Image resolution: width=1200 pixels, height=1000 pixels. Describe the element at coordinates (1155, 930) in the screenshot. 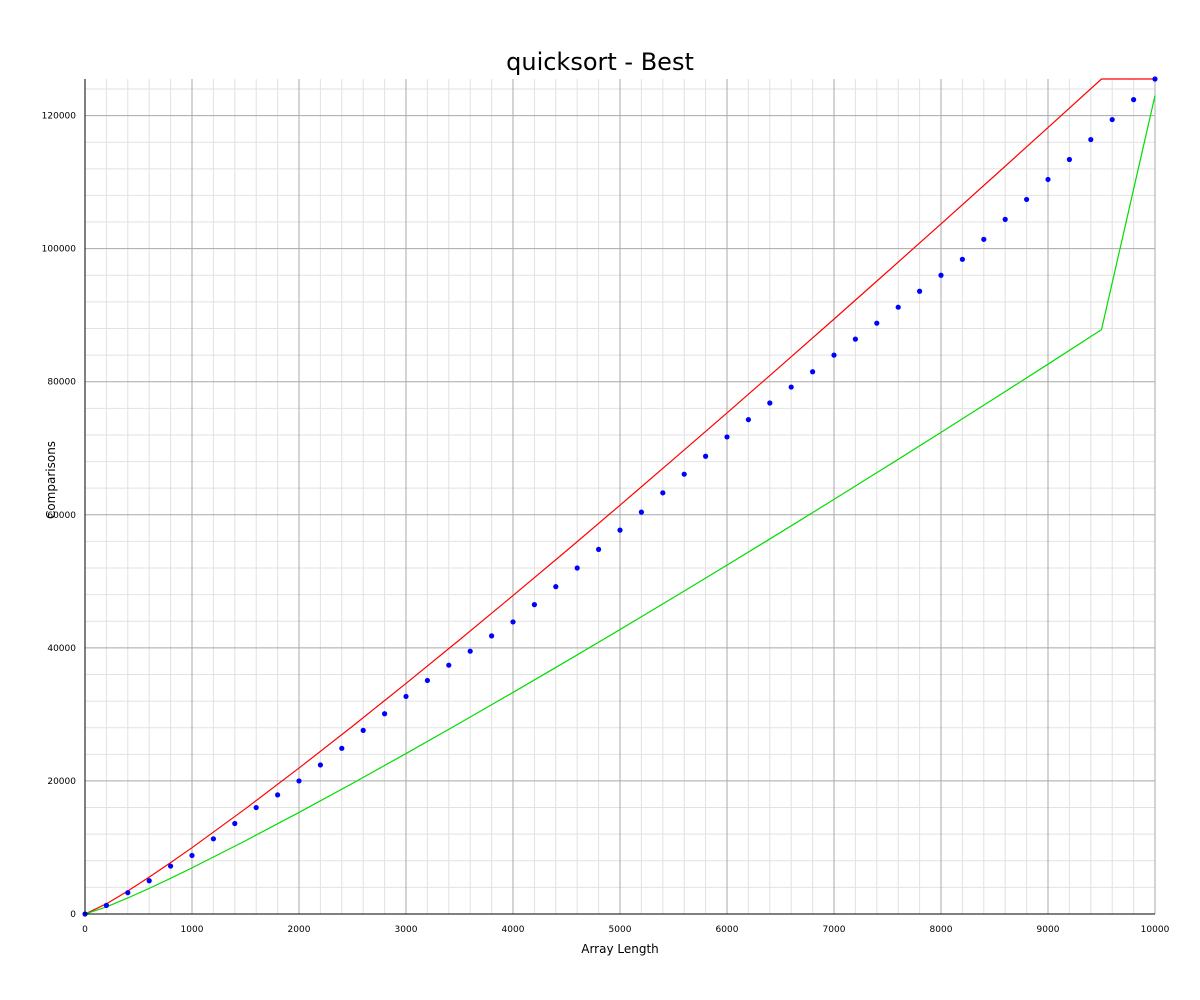

I see `x-tick-label: 10000` at that location.